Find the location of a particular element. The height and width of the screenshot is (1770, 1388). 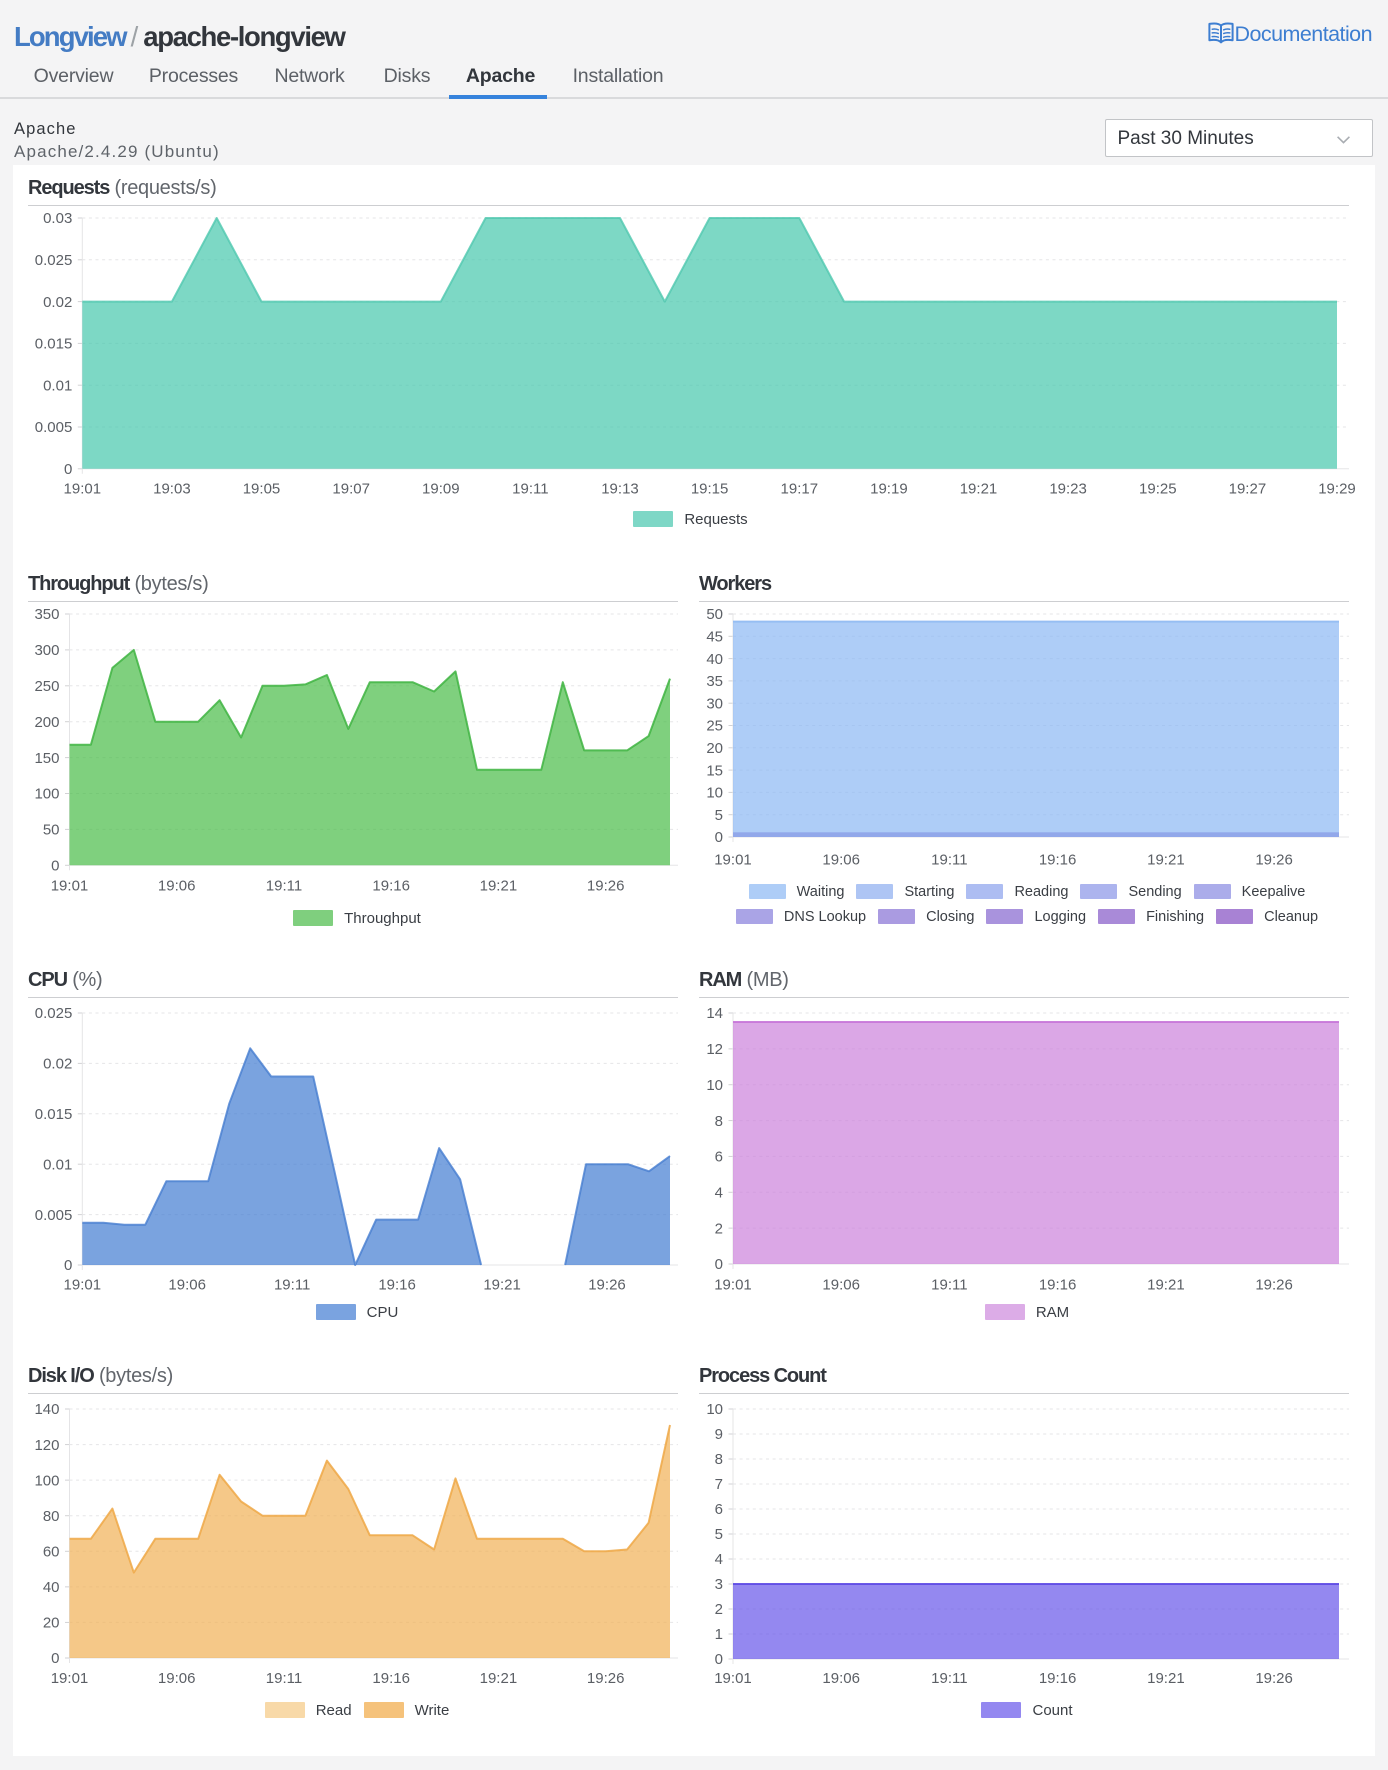

svg-text: 9 is located at coordinates (719, 1434).